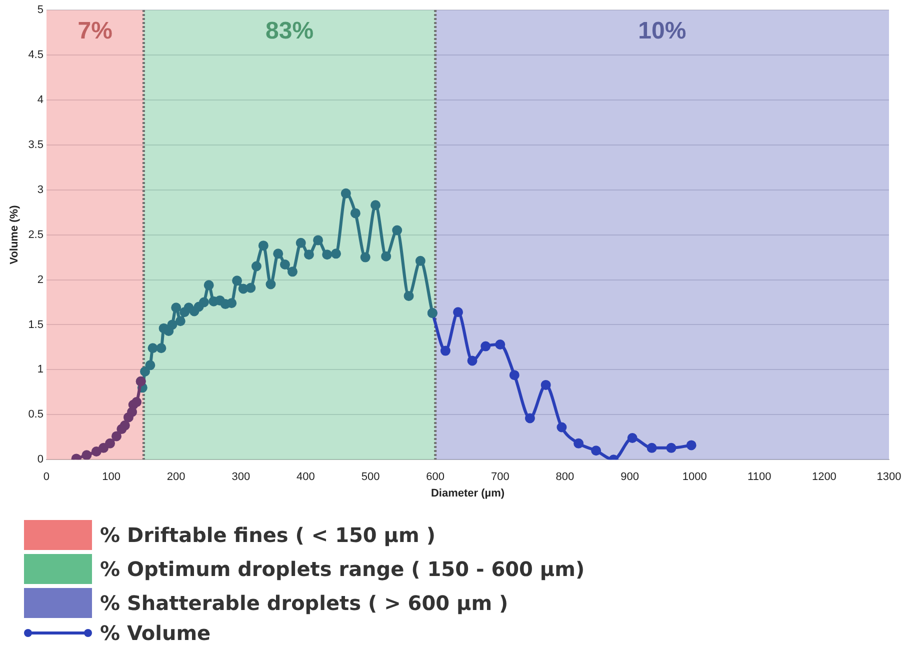 The width and height of the screenshot is (911, 651). I want to click on annotation: 83%, so click(290, 31).